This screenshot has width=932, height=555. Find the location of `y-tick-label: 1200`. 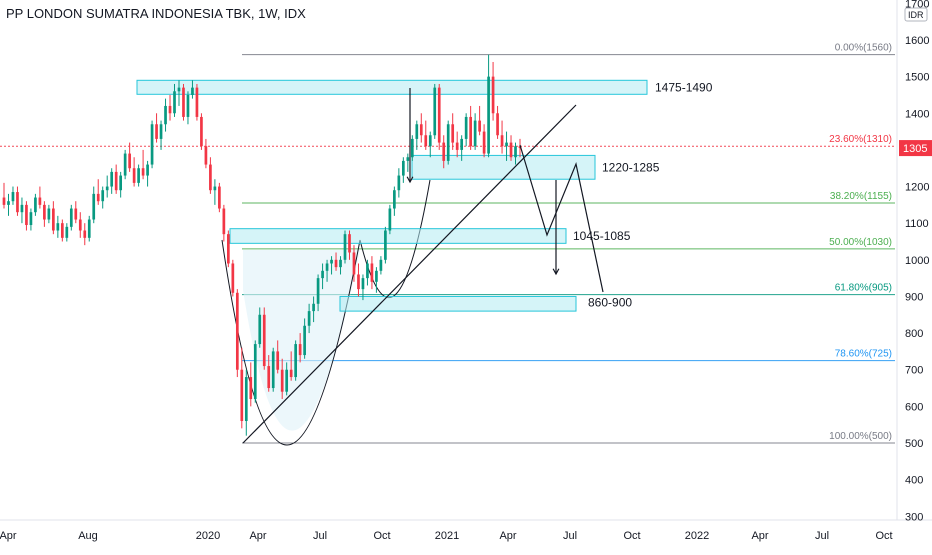

y-tick-label: 1200 is located at coordinates (917, 188).